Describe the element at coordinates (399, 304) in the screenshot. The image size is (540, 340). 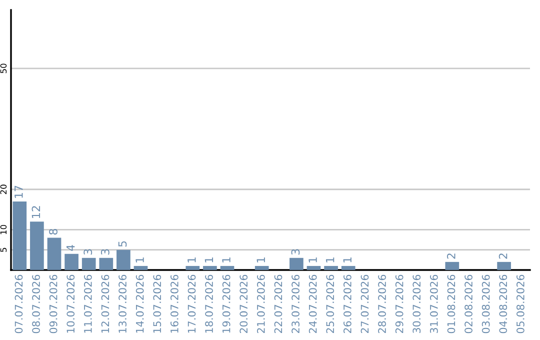
I see `x-tick-label: 29.07.2026` at that location.